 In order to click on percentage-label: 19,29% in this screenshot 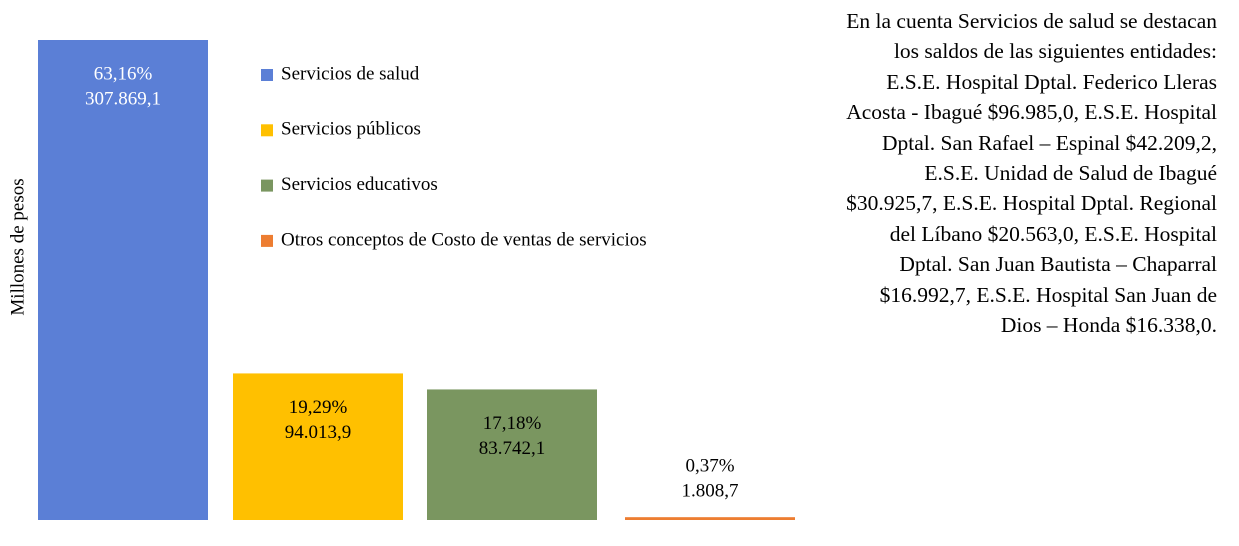, I will do `click(318, 407)`.